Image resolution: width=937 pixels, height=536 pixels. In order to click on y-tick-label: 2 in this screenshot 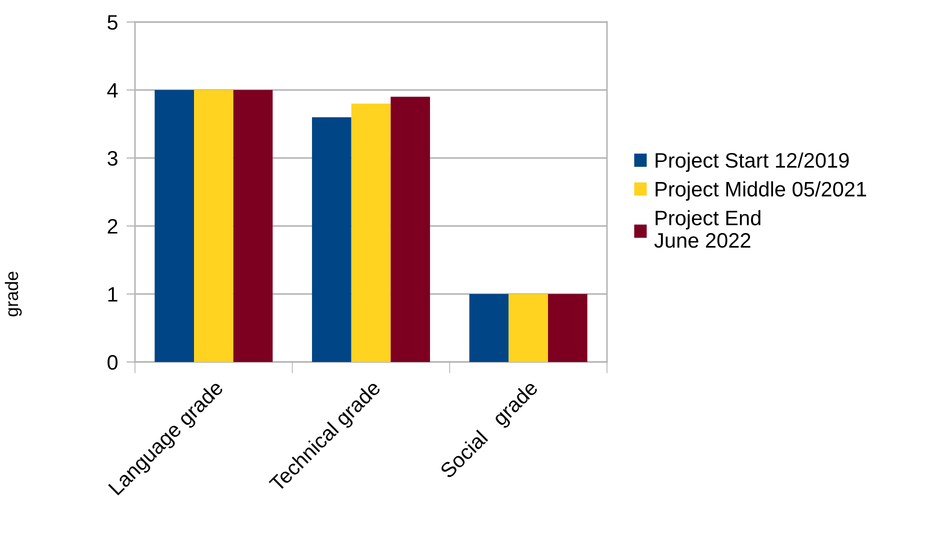, I will do `click(113, 226)`.